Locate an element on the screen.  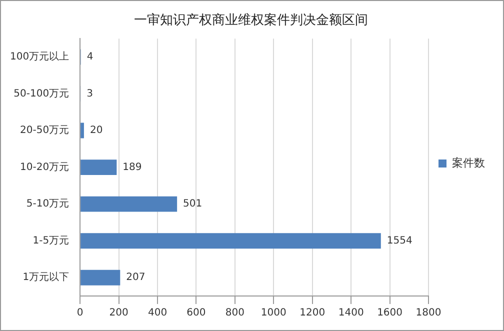
y-tick-label: 10-20万元 is located at coordinates (45, 167).